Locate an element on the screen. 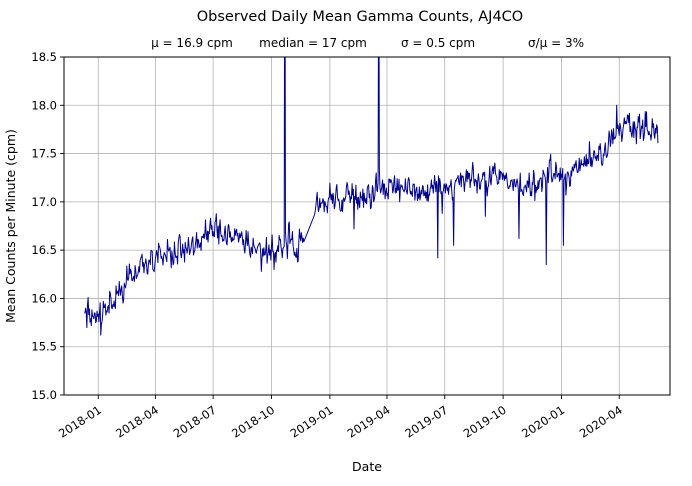 The width and height of the screenshot is (692, 486). x-axis-label: Date is located at coordinates (367, 466).